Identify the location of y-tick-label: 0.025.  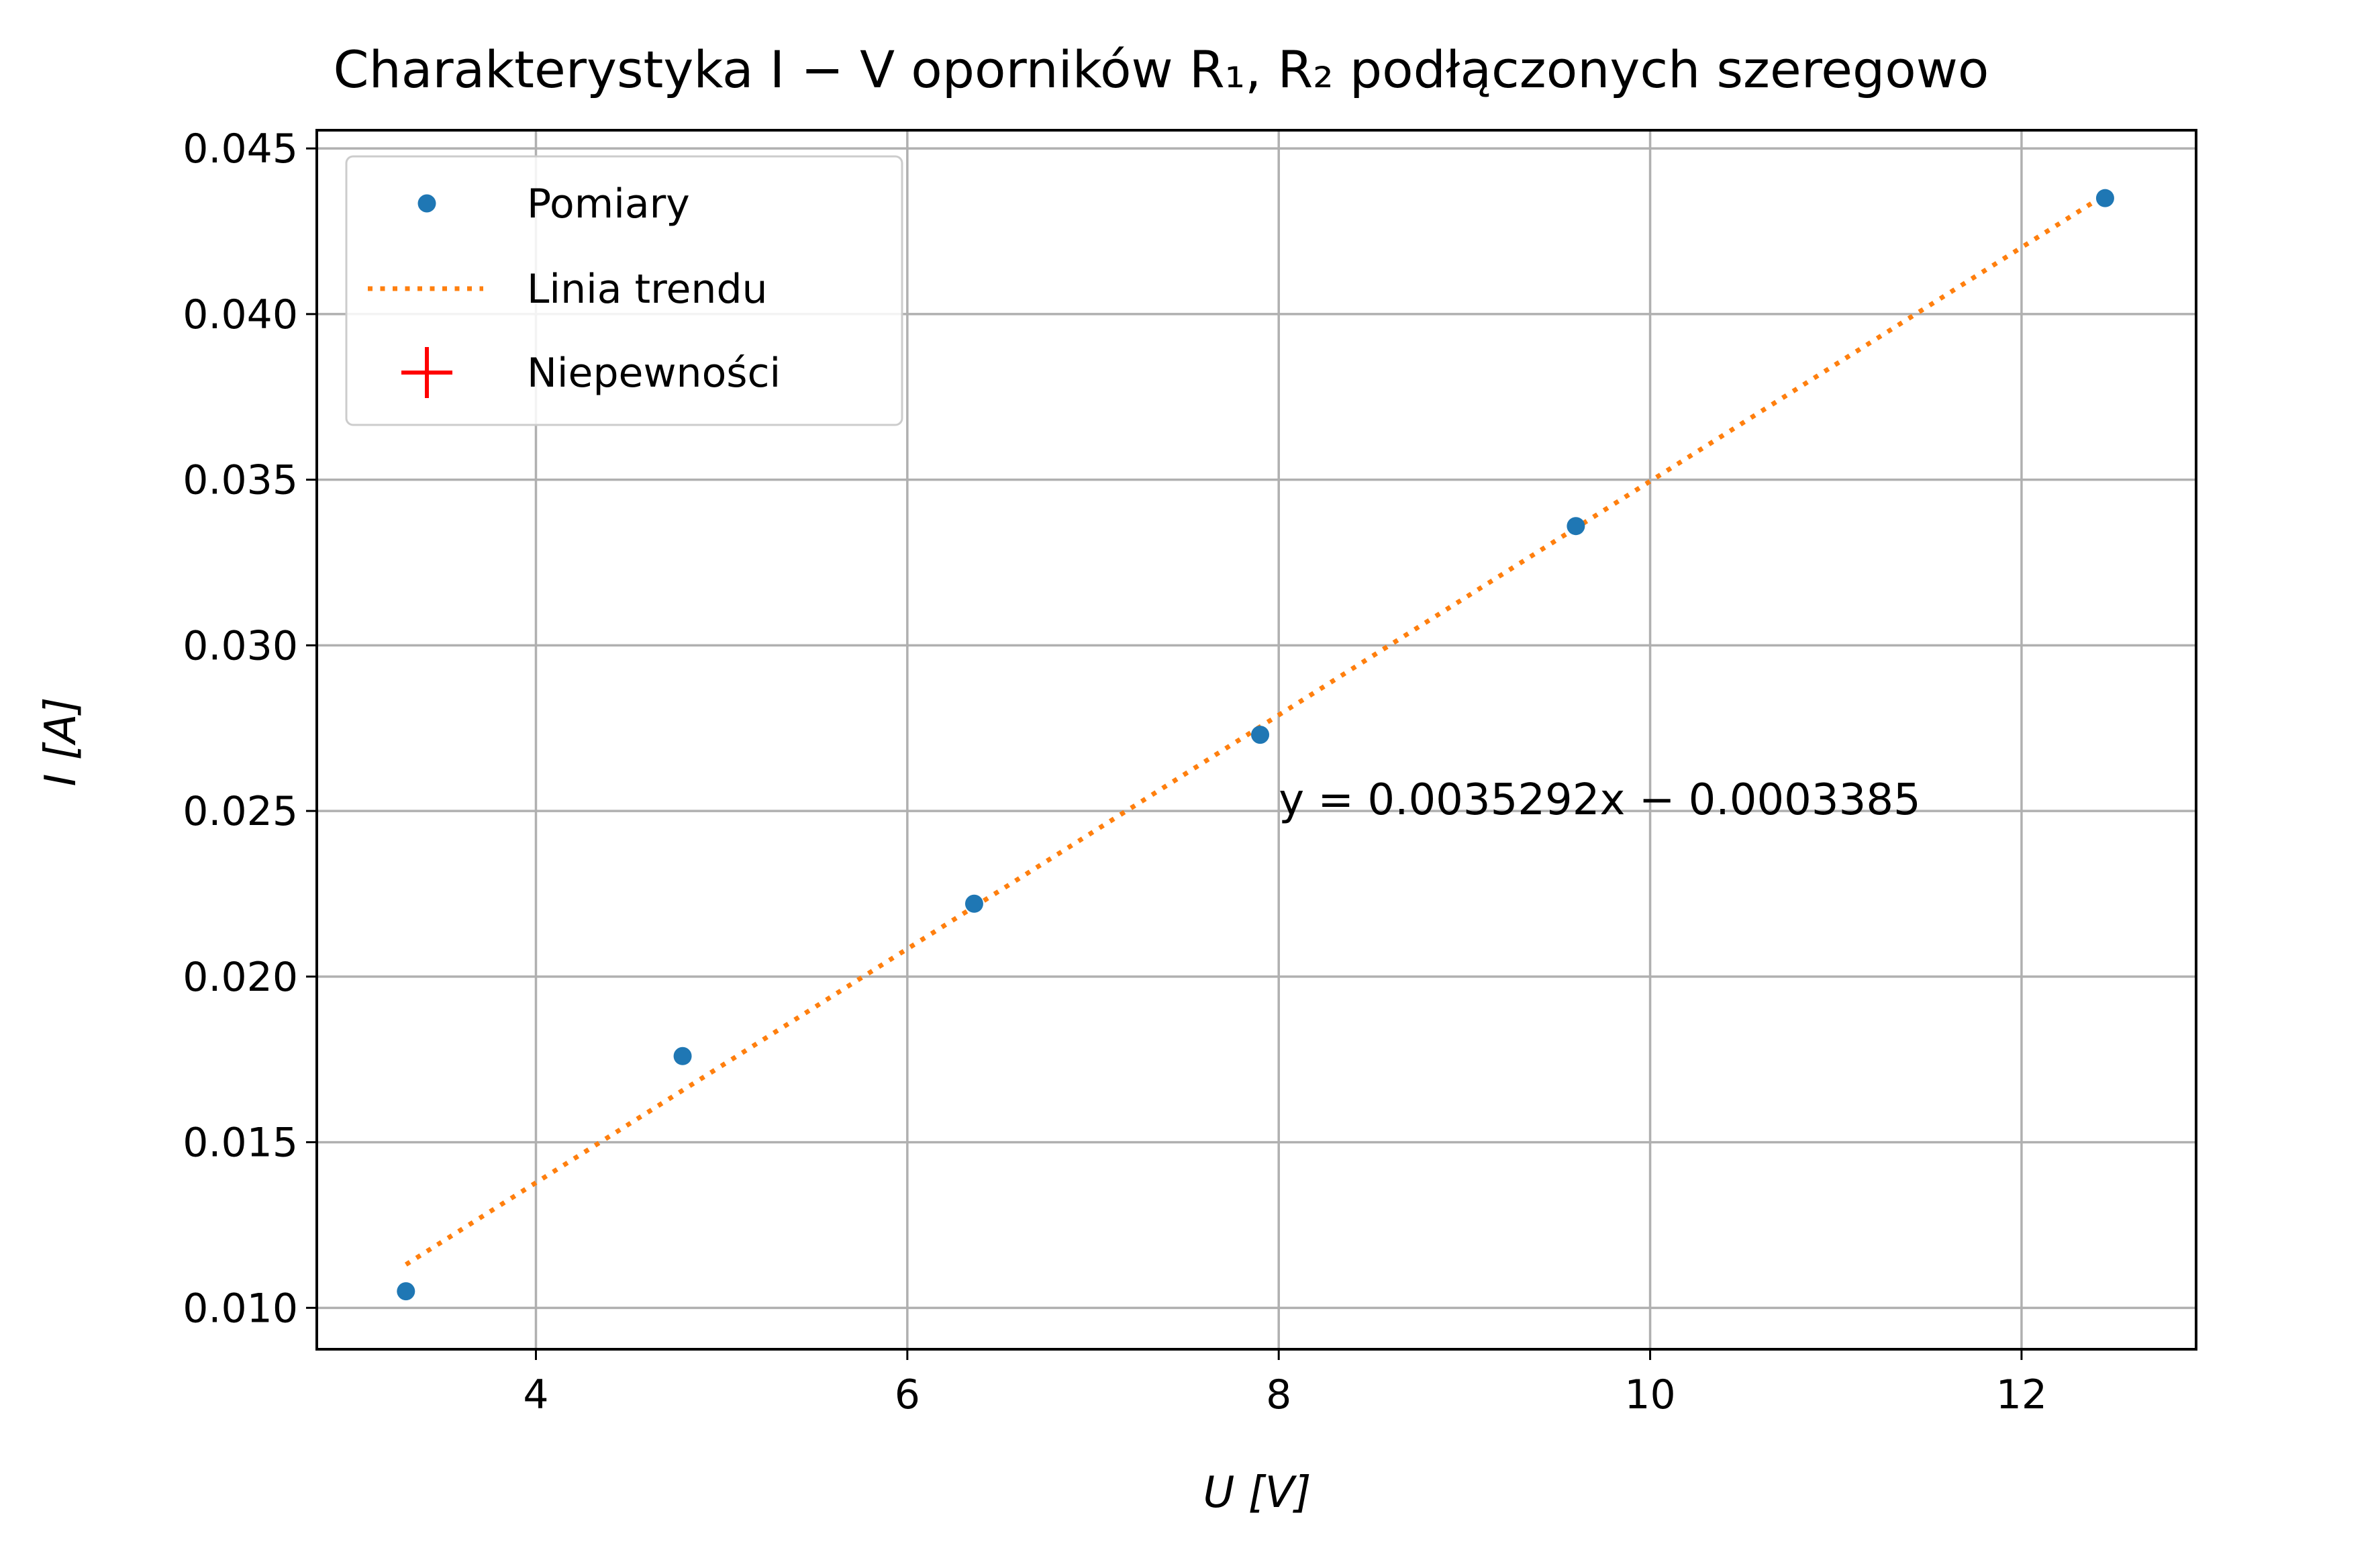
(240, 811).